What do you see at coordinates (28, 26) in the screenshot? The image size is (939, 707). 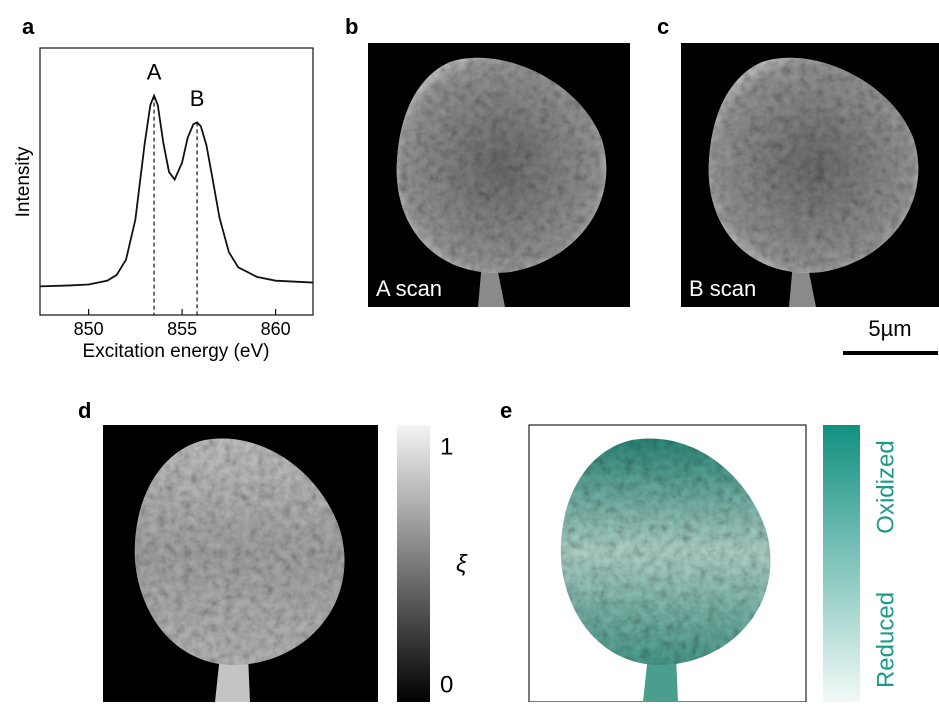 I see `panel-label: a` at bounding box center [28, 26].